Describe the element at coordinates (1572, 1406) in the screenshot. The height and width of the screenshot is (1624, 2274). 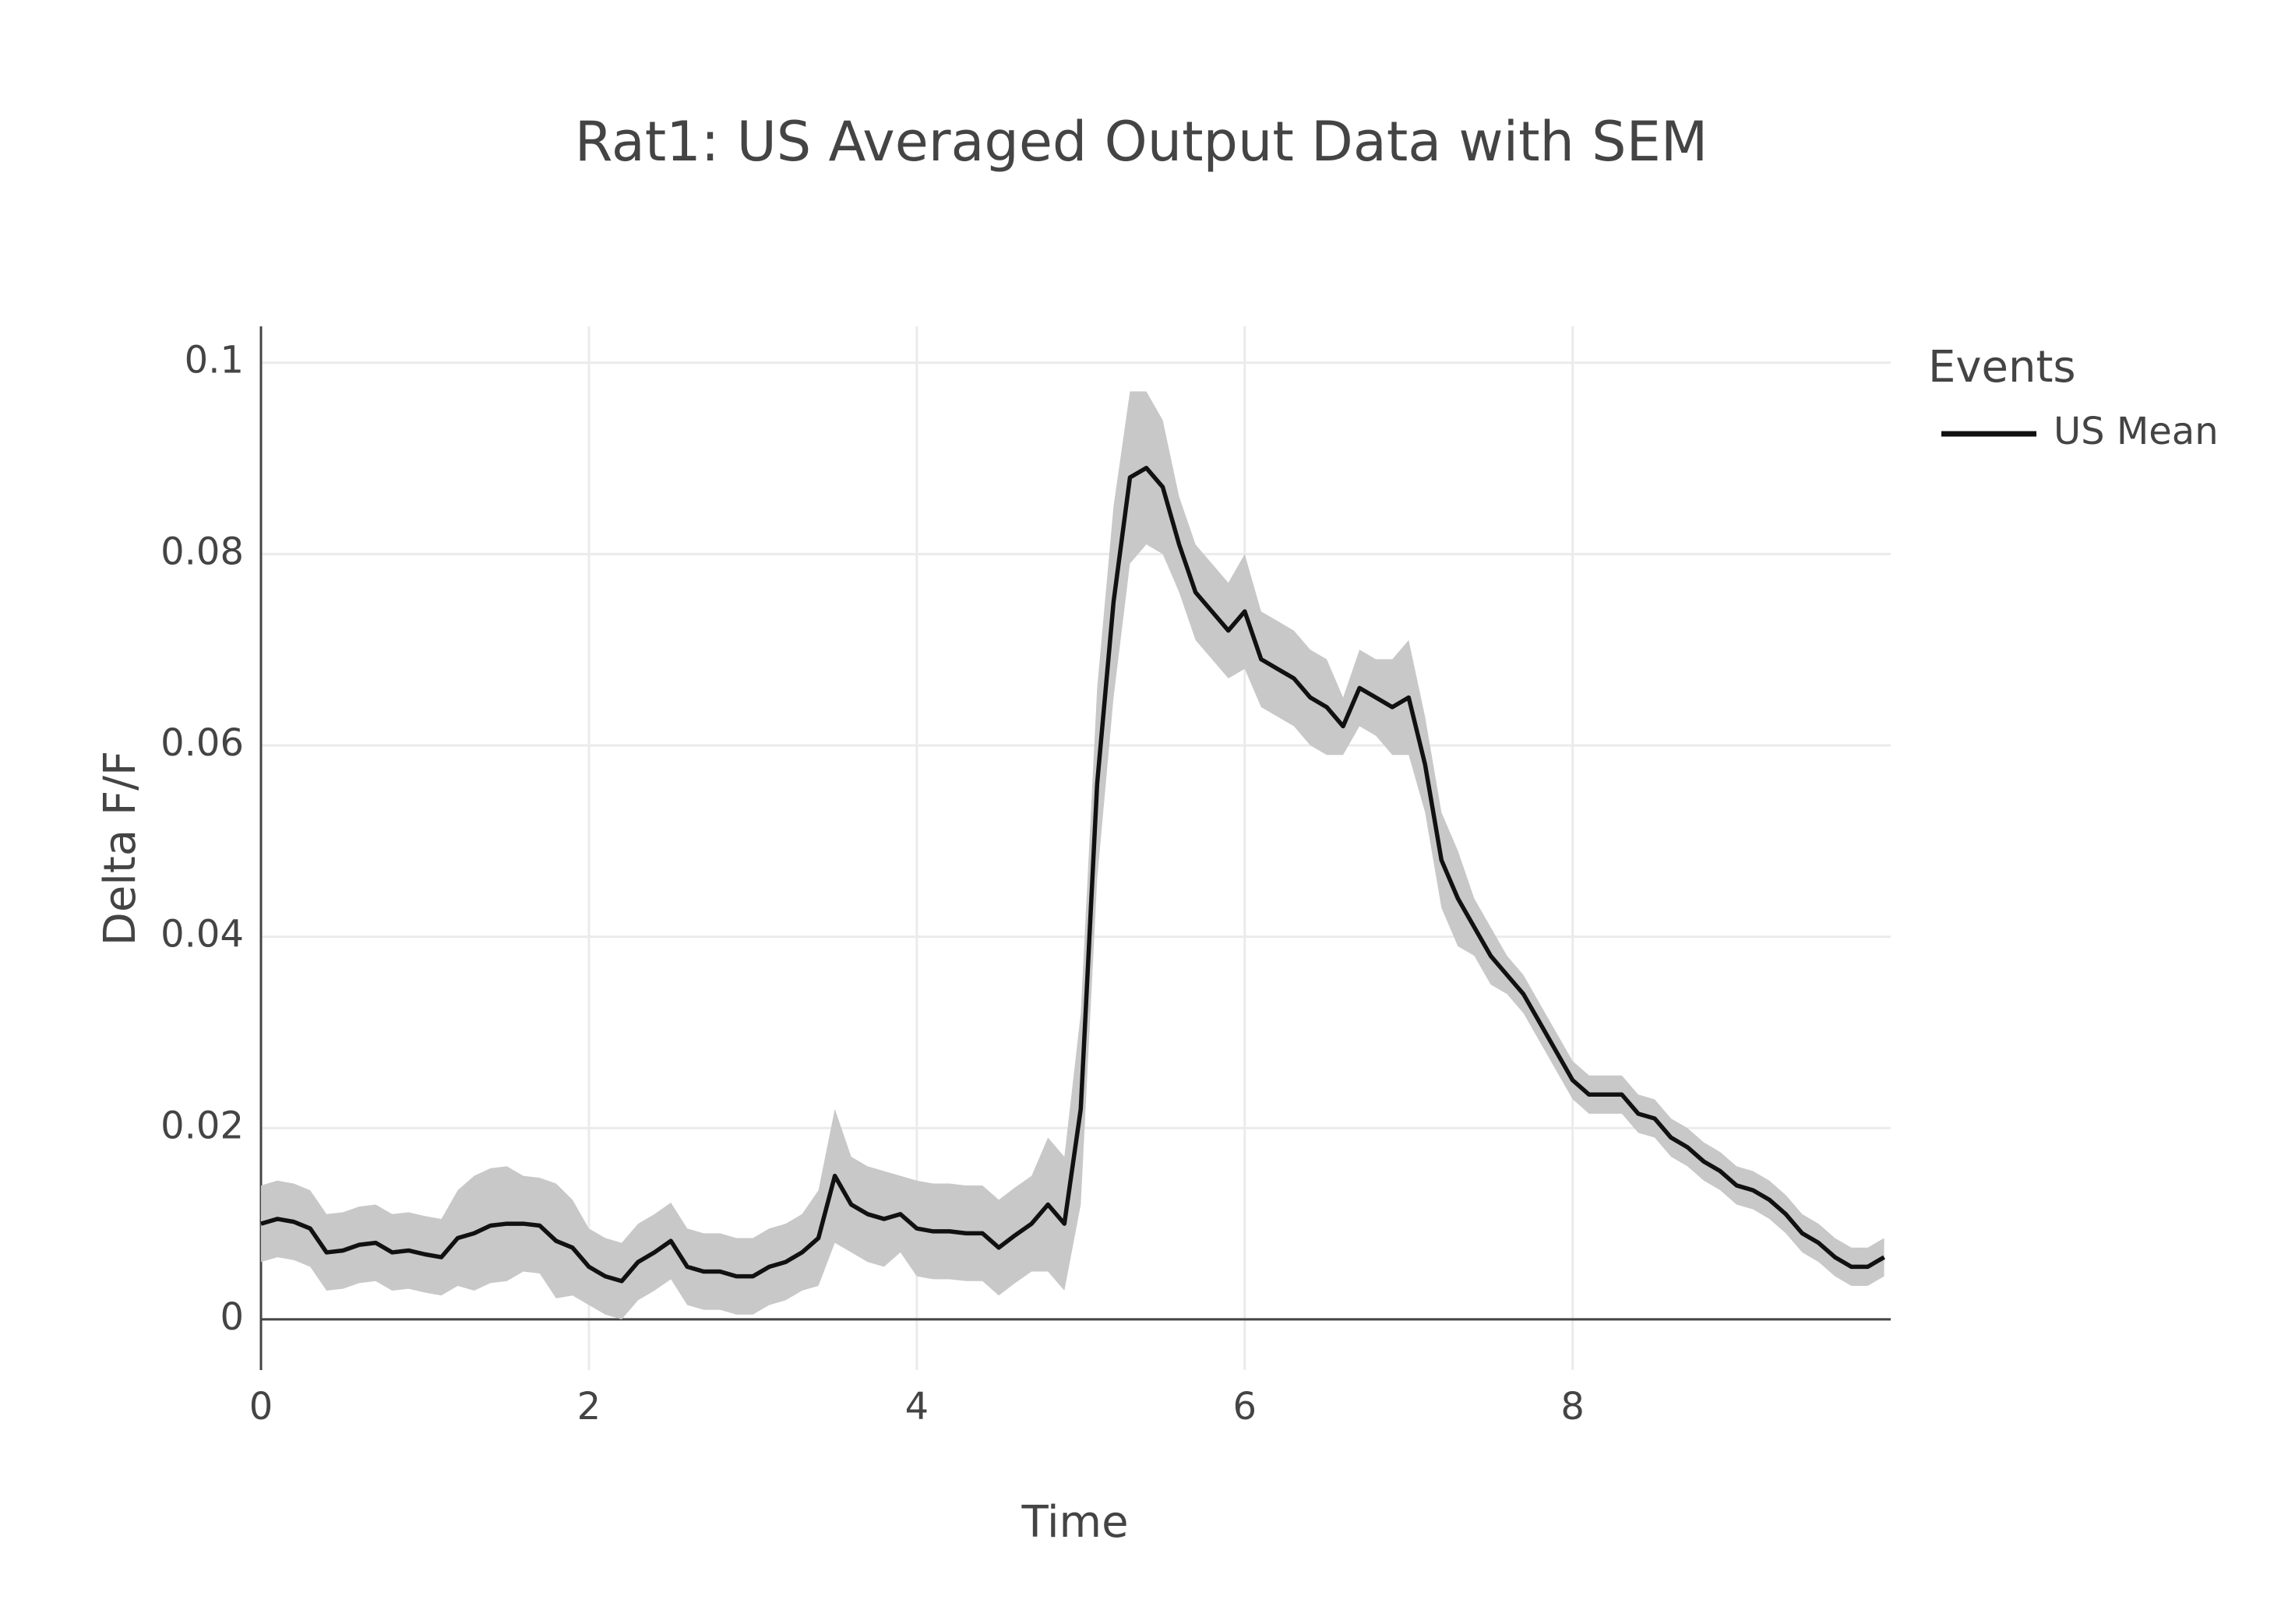
I see `x-tick-label: 8` at that location.